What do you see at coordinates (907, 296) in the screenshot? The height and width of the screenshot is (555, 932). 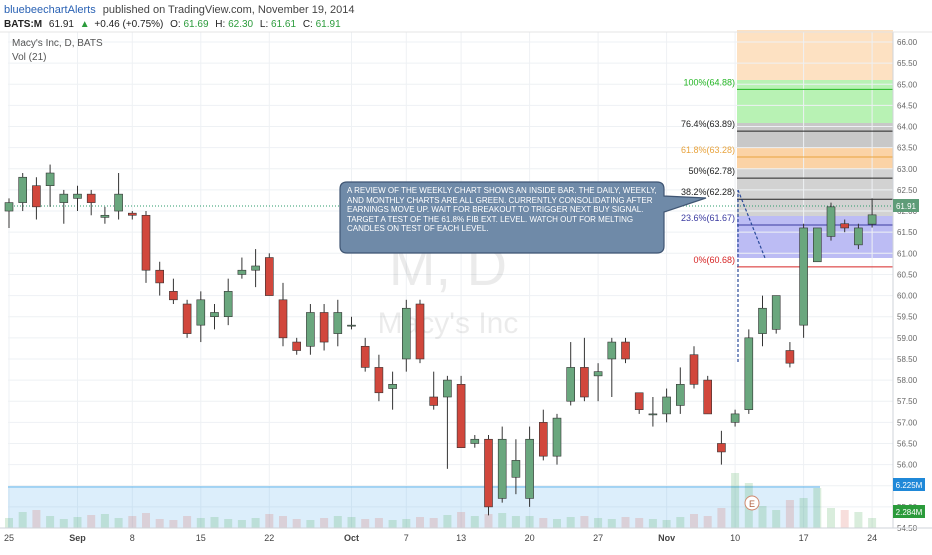 I see `price-tick-label: 60.00` at bounding box center [907, 296].